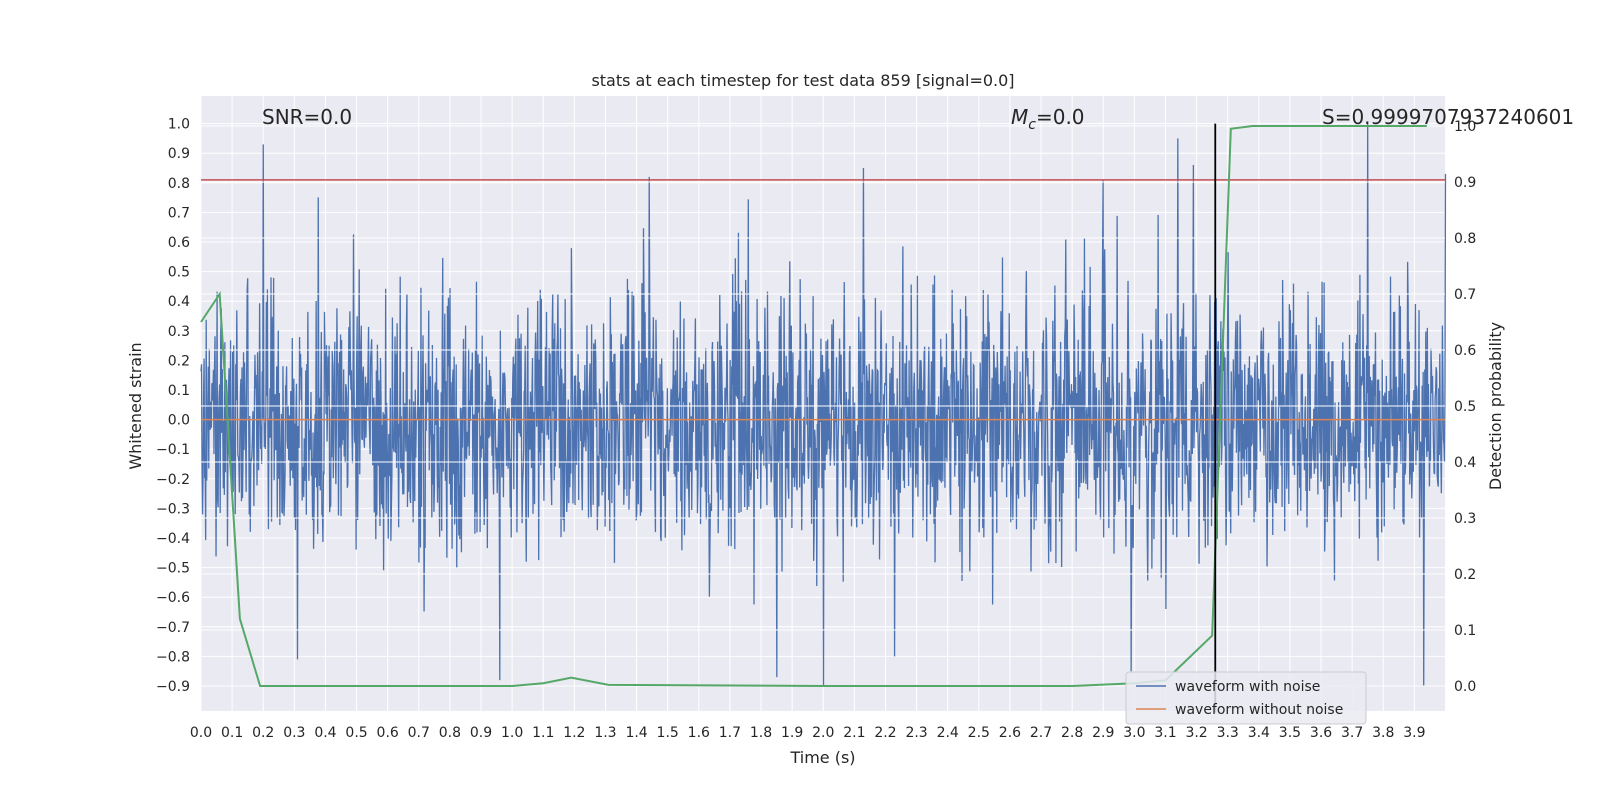 The height and width of the screenshot is (800, 1600). I want to click on x-tick-label: 0.6, so click(388, 733).